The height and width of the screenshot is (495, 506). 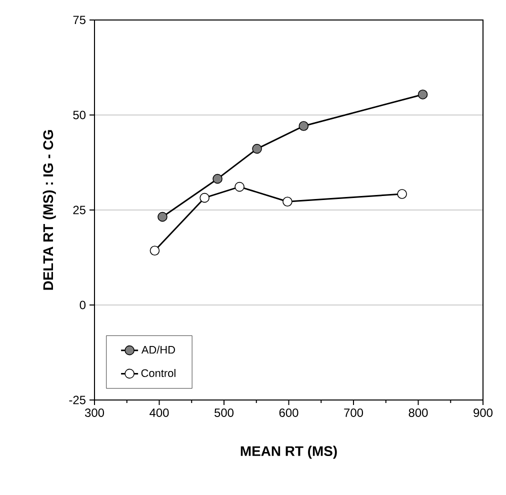 What do you see at coordinates (288, 452) in the screenshot?
I see `x-axis-title: MEAN RT (MS)` at bounding box center [288, 452].